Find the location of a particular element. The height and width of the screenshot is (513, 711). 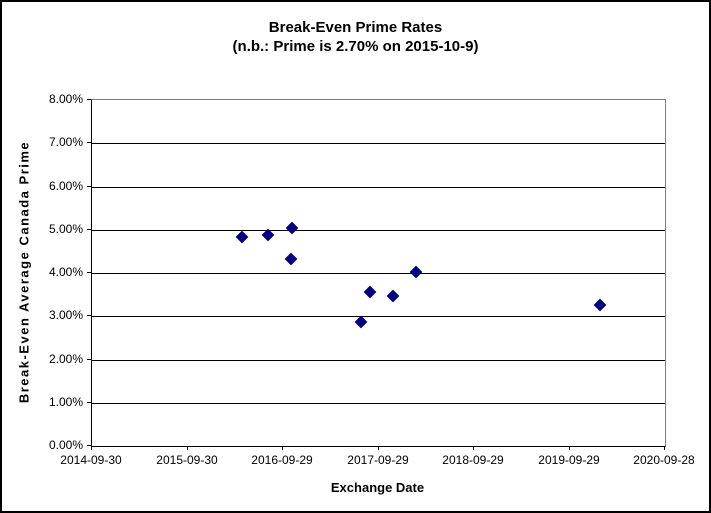

y-tick-label: 0.00% is located at coordinates (65, 445).